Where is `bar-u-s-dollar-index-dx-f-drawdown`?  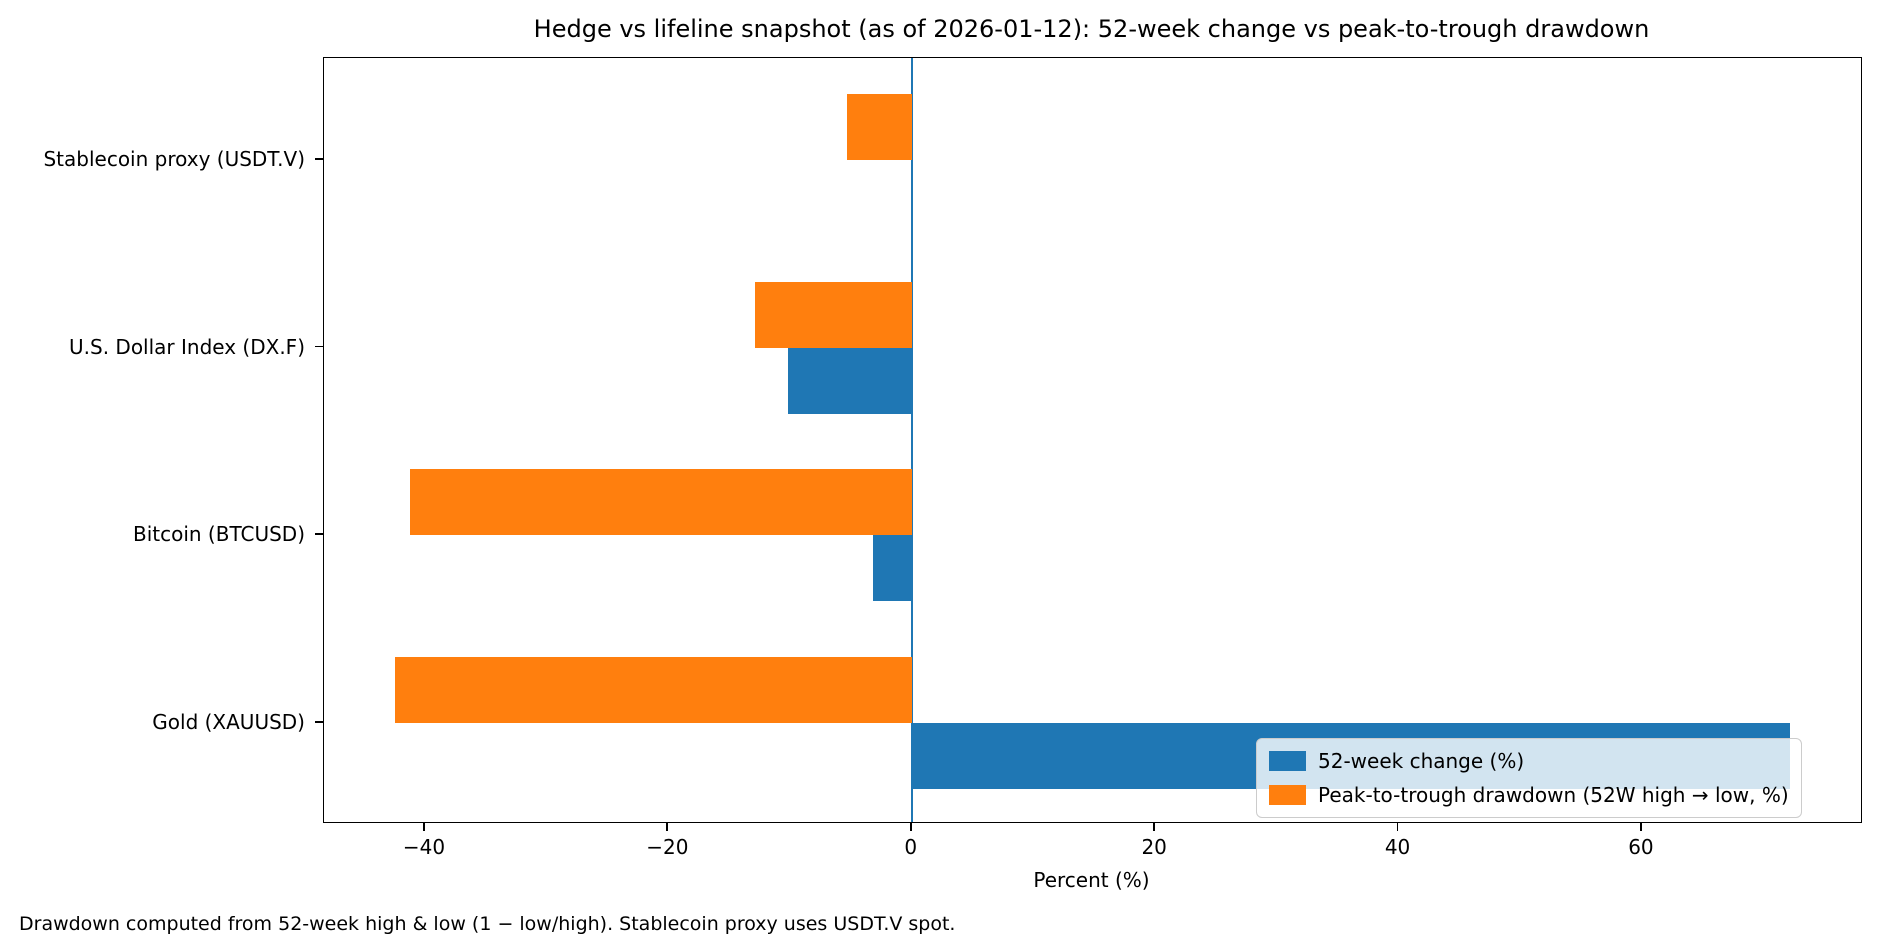 bar-u-s-dollar-index-dx-f-drawdown is located at coordinates (833, 314).